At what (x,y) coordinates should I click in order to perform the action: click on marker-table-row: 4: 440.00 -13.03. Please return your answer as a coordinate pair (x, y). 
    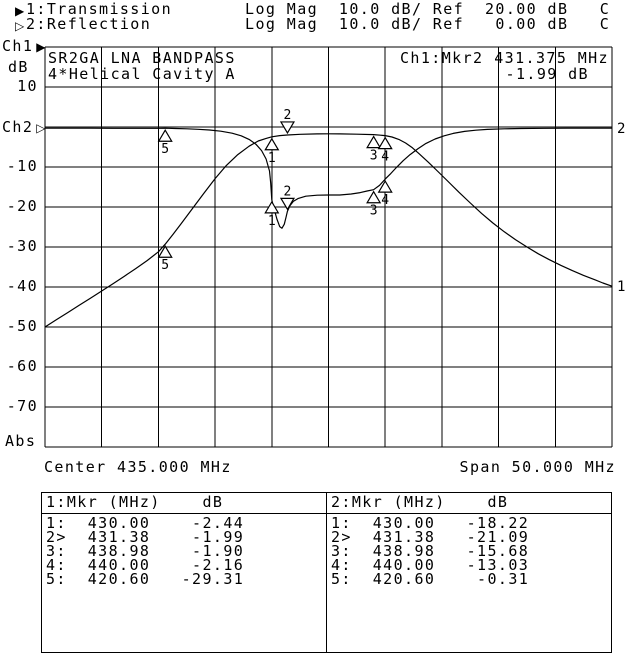
    Looking at the image, I should click on (430, 565).